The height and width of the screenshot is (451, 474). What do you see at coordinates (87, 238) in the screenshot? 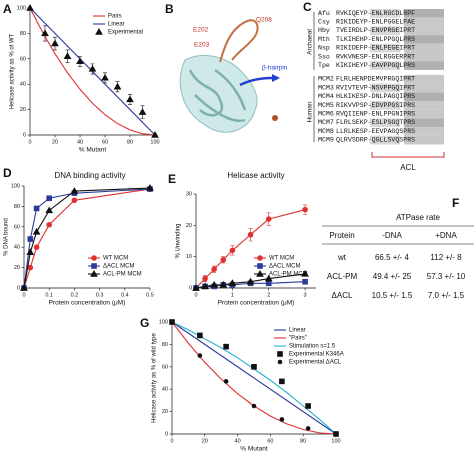
I see `series-line` at bounding box center [87, 238].